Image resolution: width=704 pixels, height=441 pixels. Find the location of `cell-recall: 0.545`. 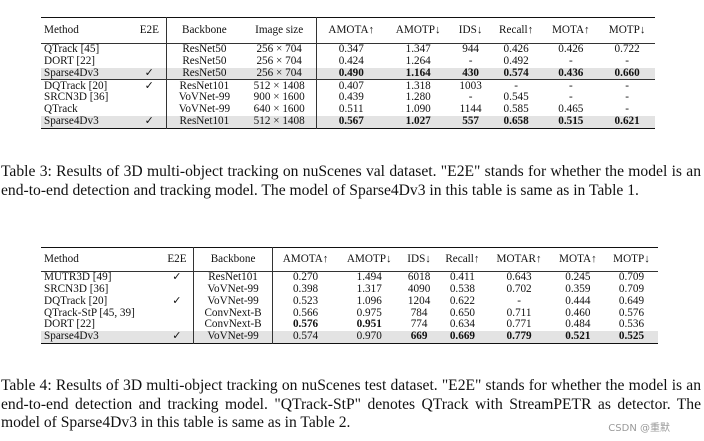

cell-recall: 0.545 is located at coordinates (516, 97).